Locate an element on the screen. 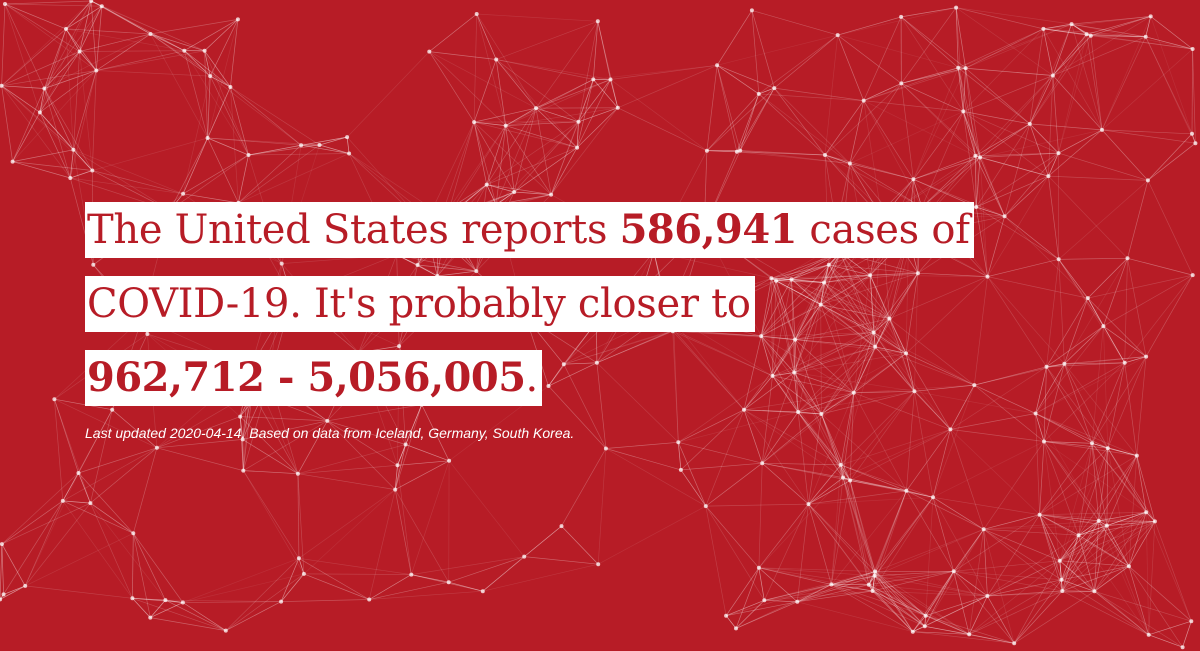 This screenshot has width=1200, height=651. reported-cases-count: 586,941 is located at coordinates (708, 229).